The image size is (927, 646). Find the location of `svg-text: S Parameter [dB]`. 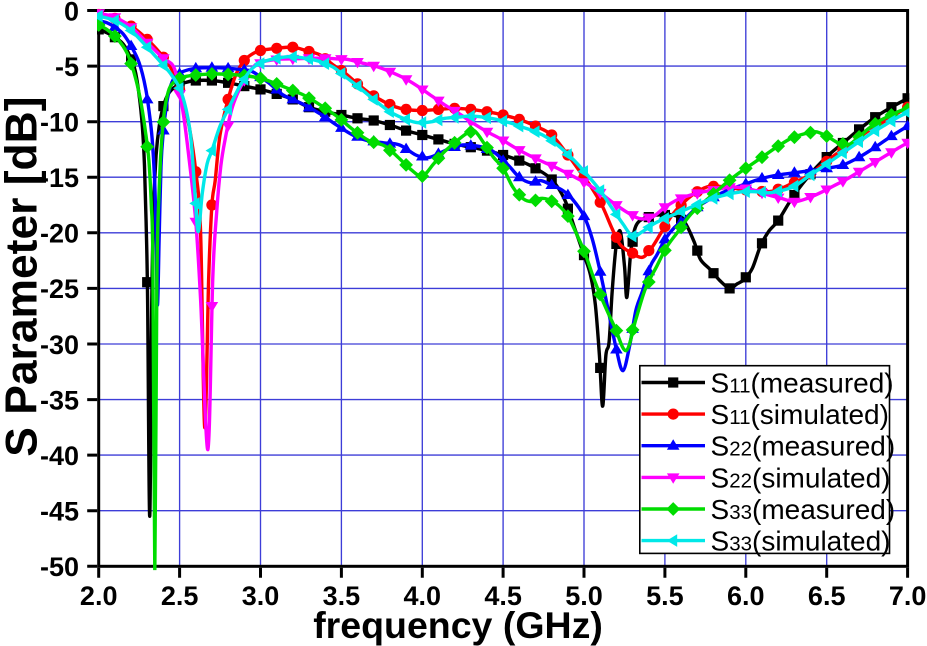

svg-text: S Parameter [dB] is located at coordinates (23, 277).